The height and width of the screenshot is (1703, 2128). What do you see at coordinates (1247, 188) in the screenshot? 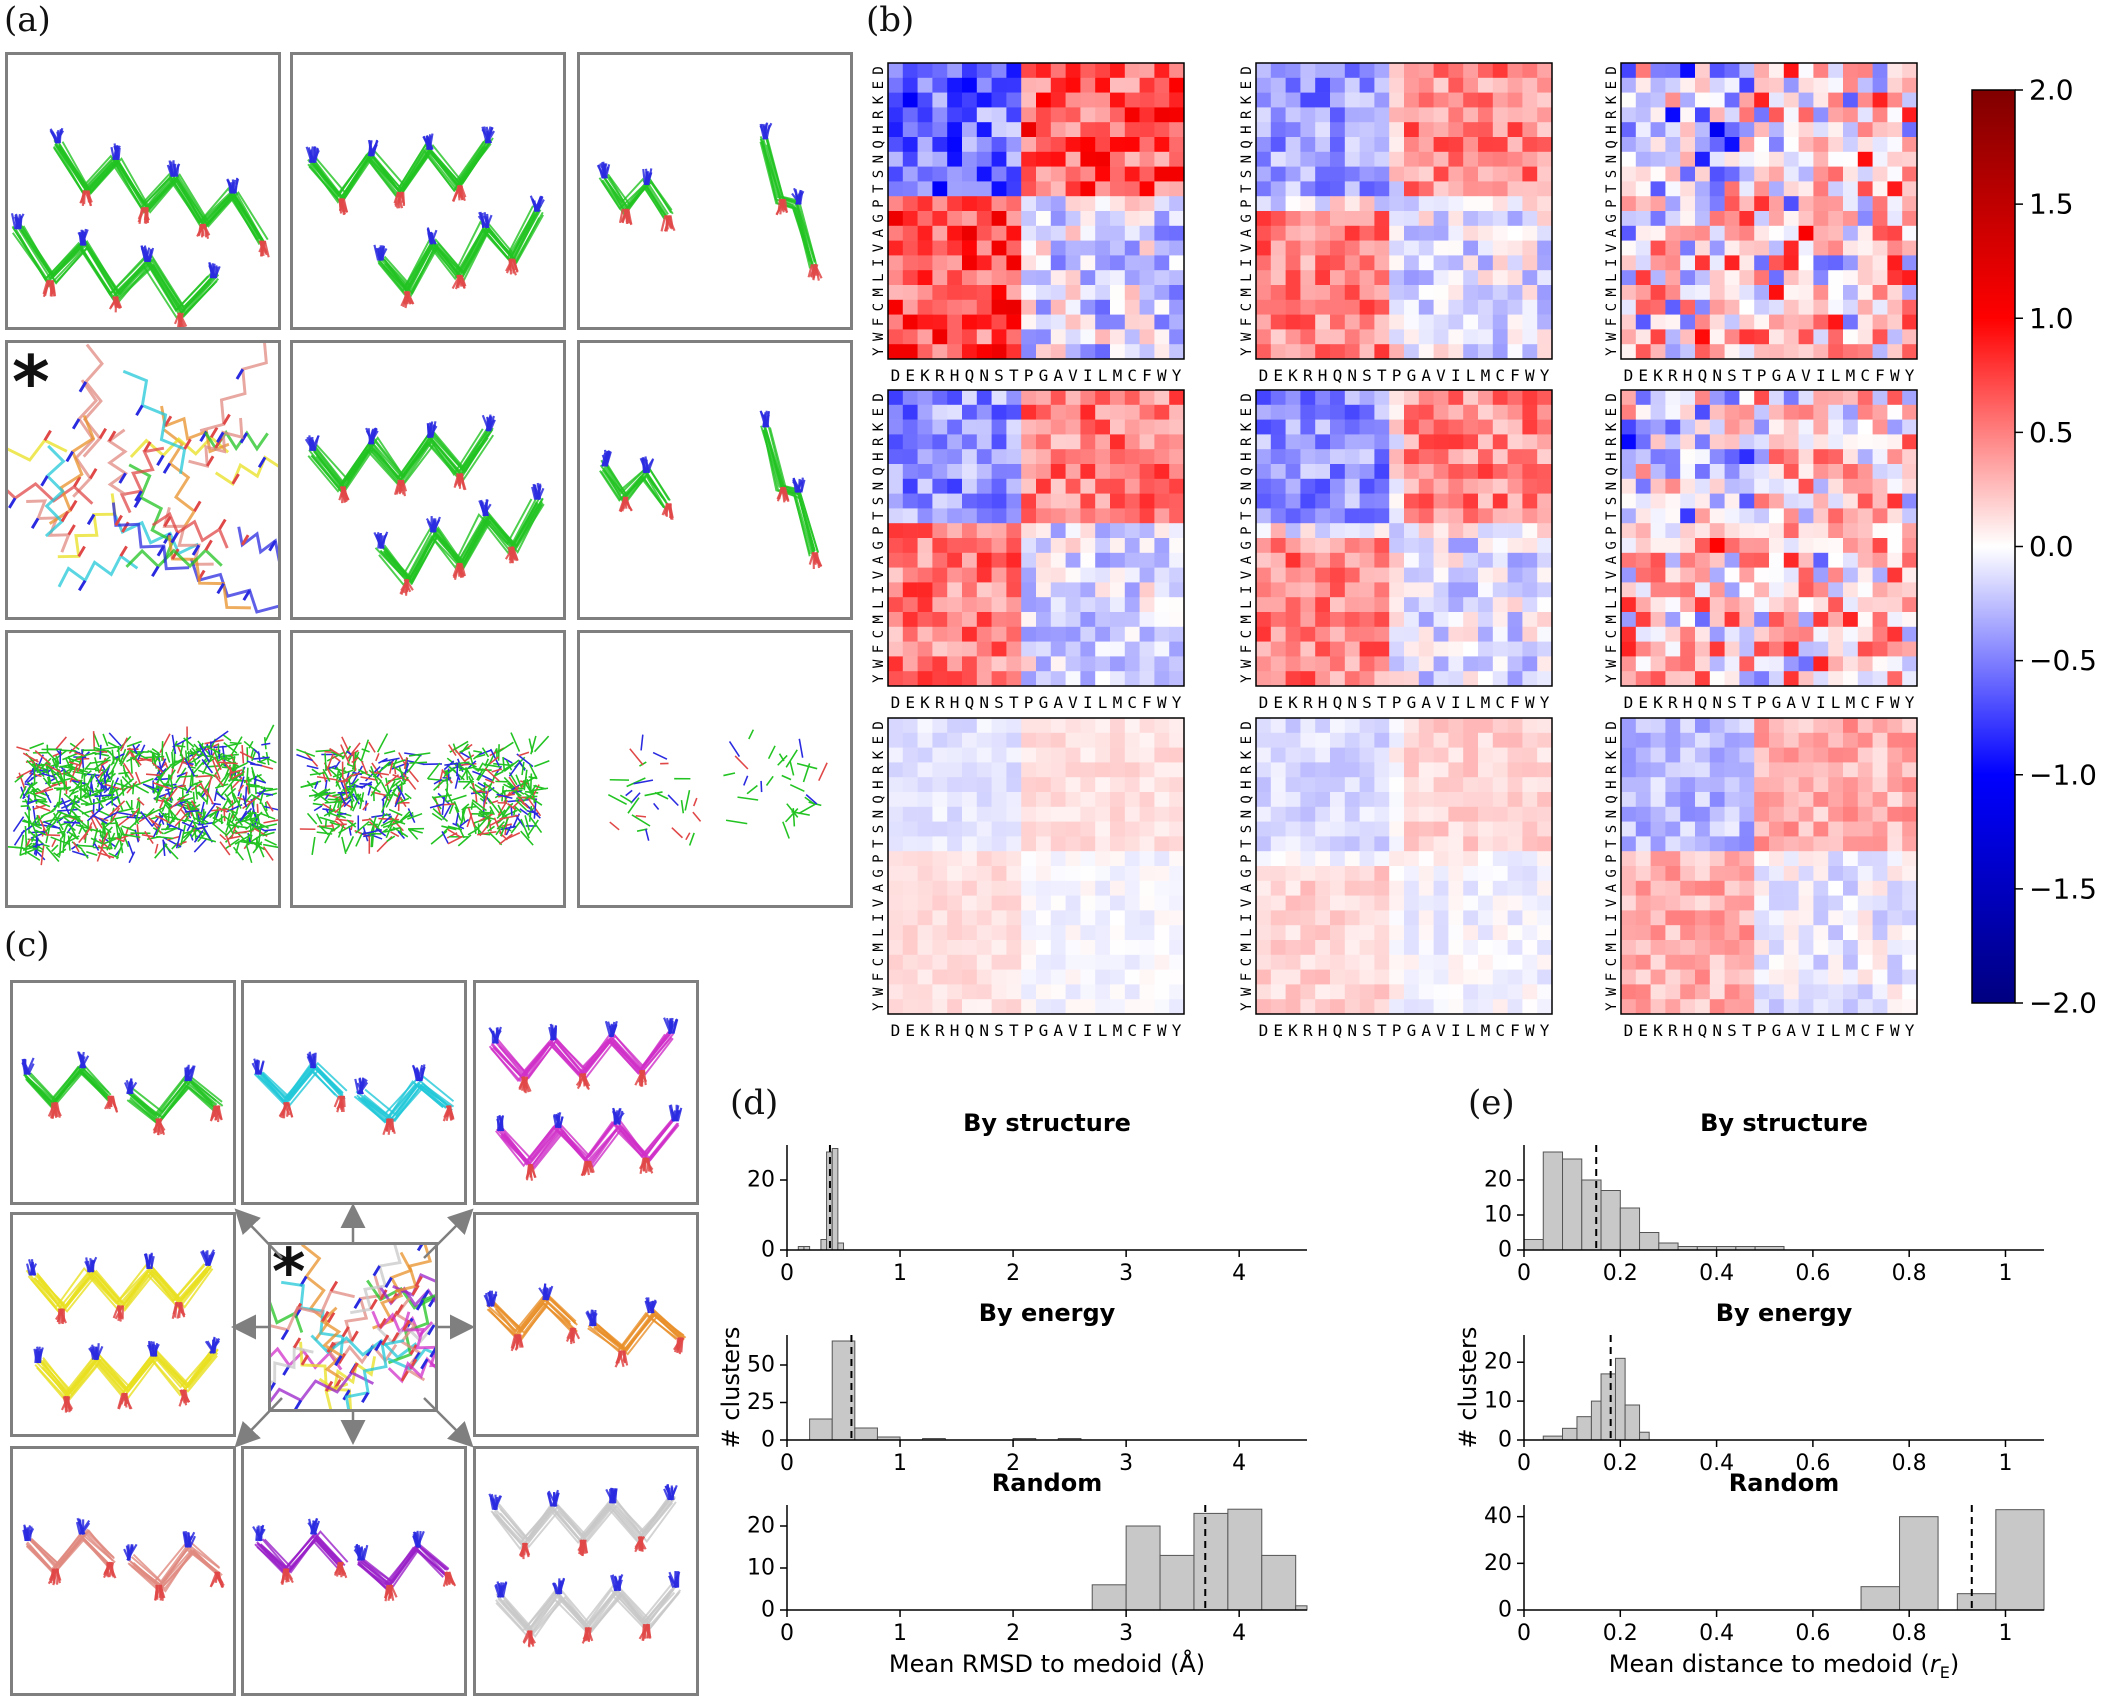
I see `heatmap-ytick-label: T` at bounding box center [1247, 188].